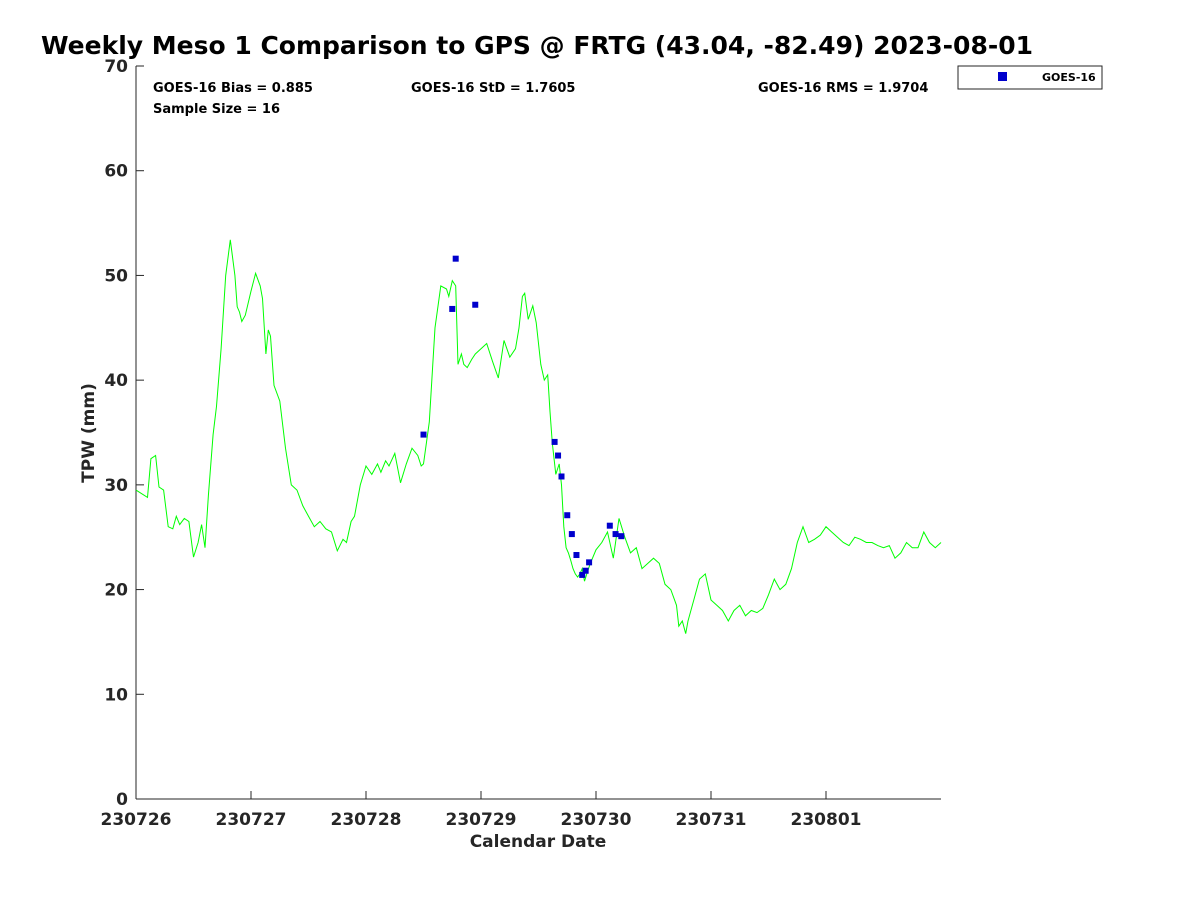 This screenshot has height=900, width=1200. What do you see at coordinates (251, 820) in the screenshot?
I see `x-tick-label: 230727` at bounding box center [251, 820].